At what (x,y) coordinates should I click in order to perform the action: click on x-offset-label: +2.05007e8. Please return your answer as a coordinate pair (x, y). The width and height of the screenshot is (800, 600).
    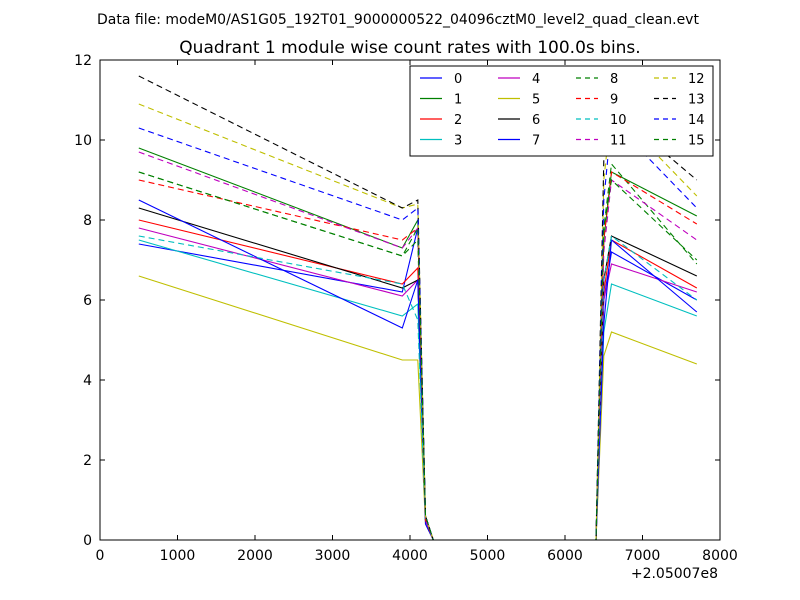
    Looking at the image, I should click on (674, 574).